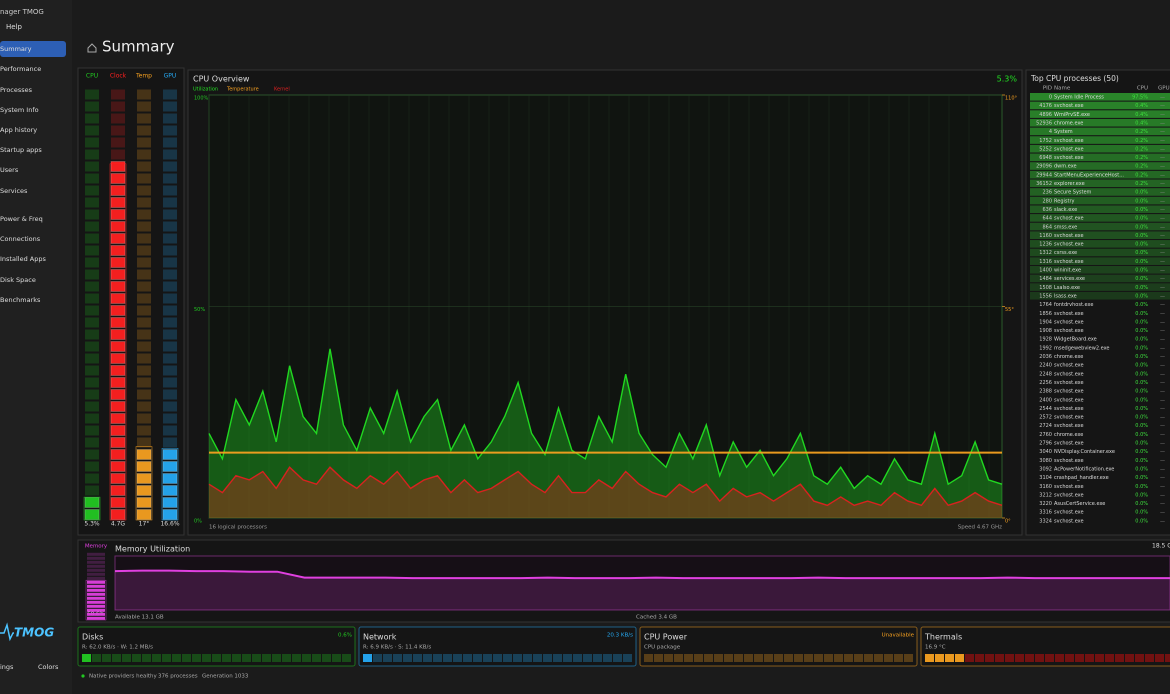 Image resolution: width=1170 pixels, height=694 pixels. What do you see at coordinates (1044, 123) in the screenshot?
I see `pid: 52936` at bounding box center [1044, 123].